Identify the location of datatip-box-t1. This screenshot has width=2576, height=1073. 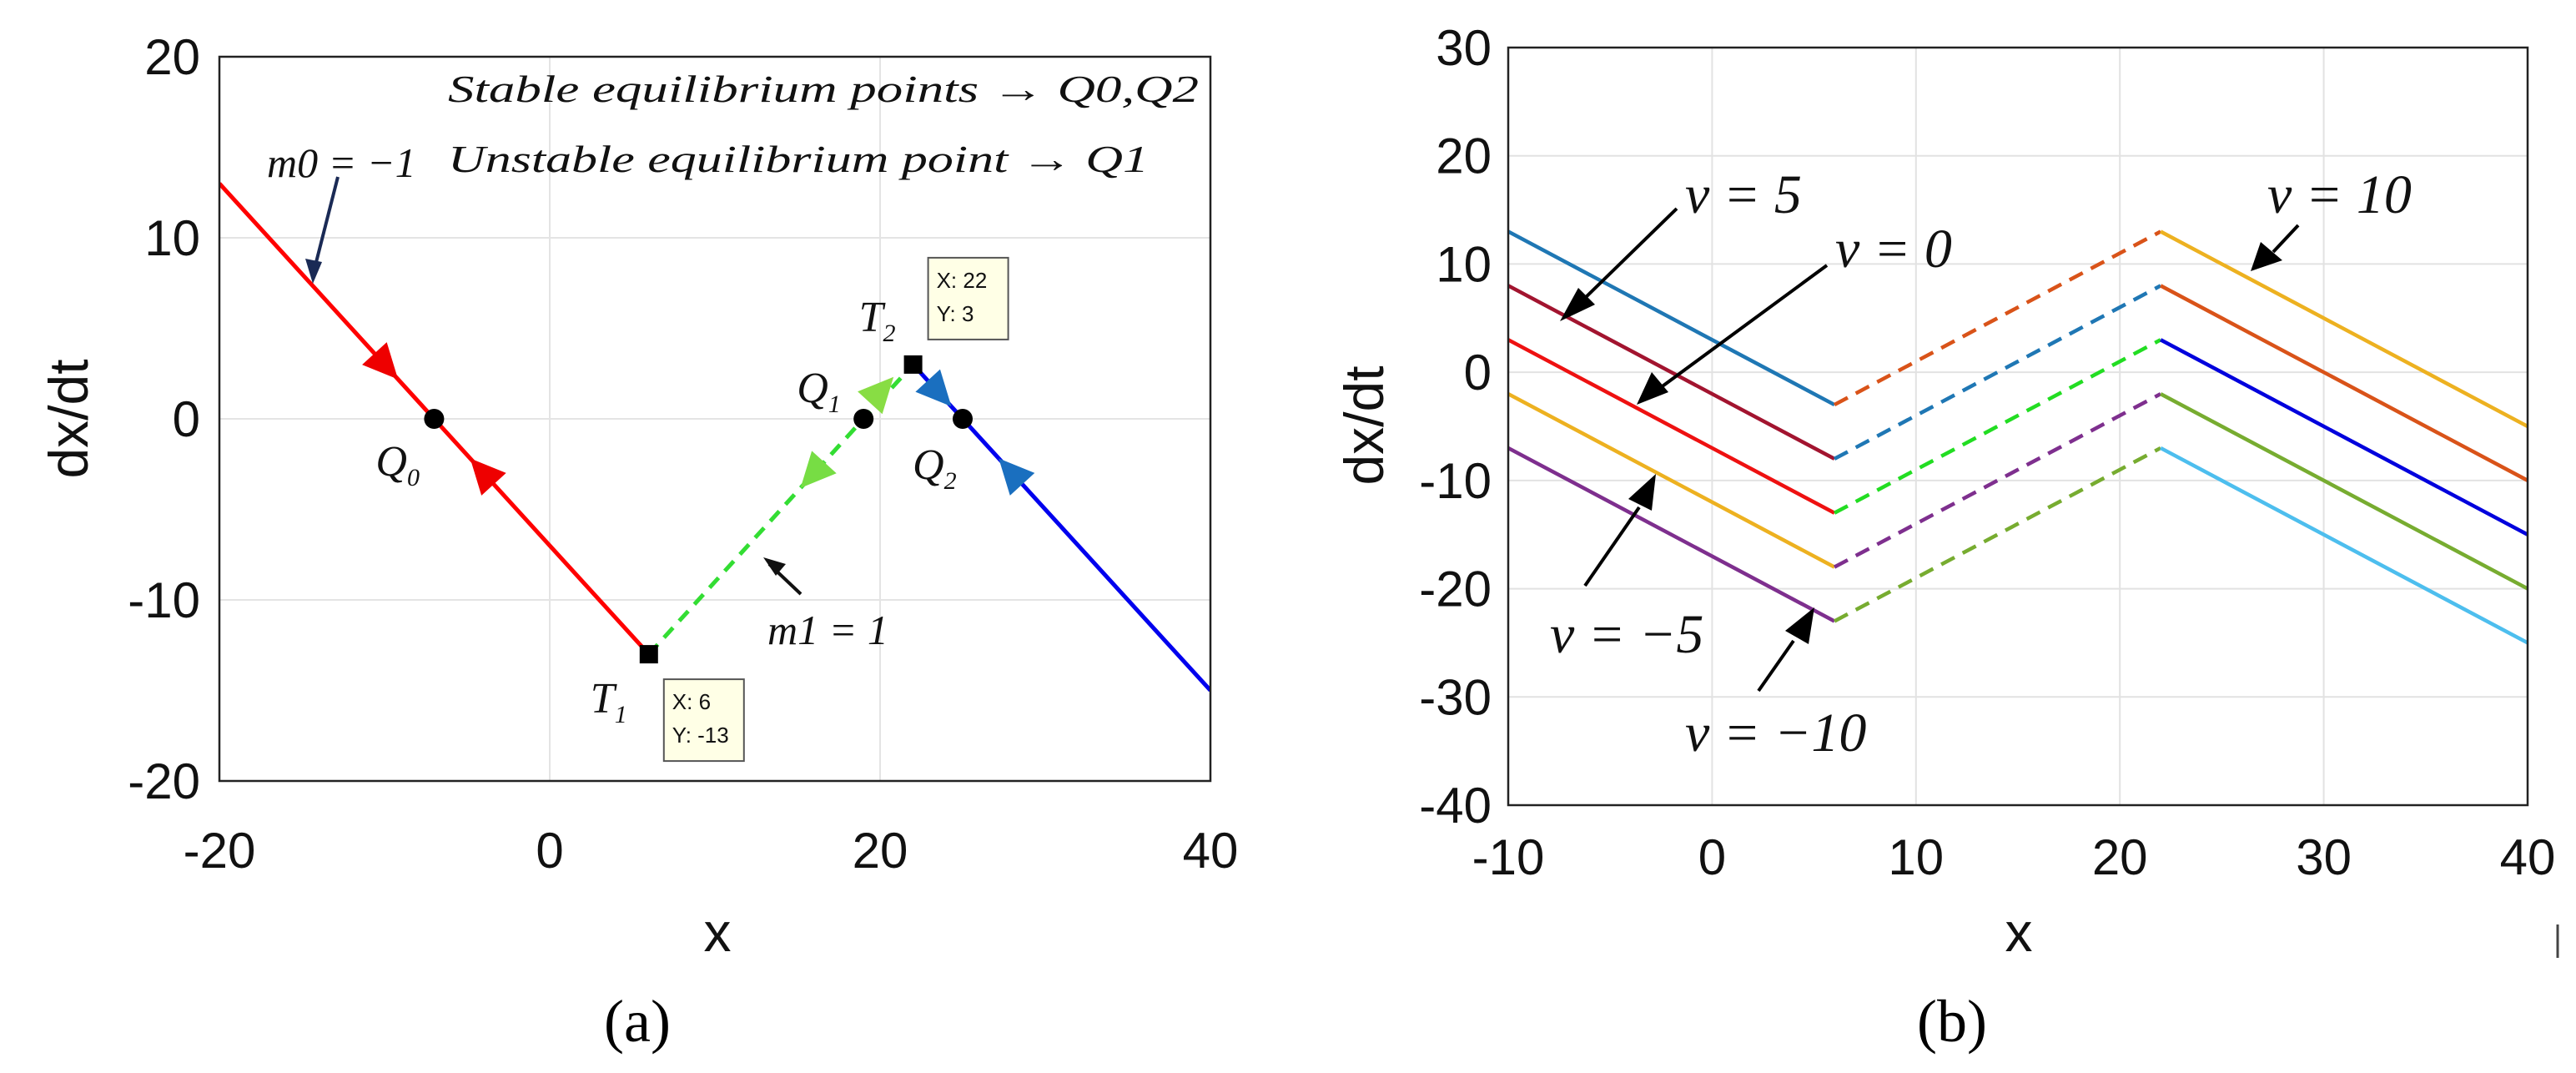
(703, 720).